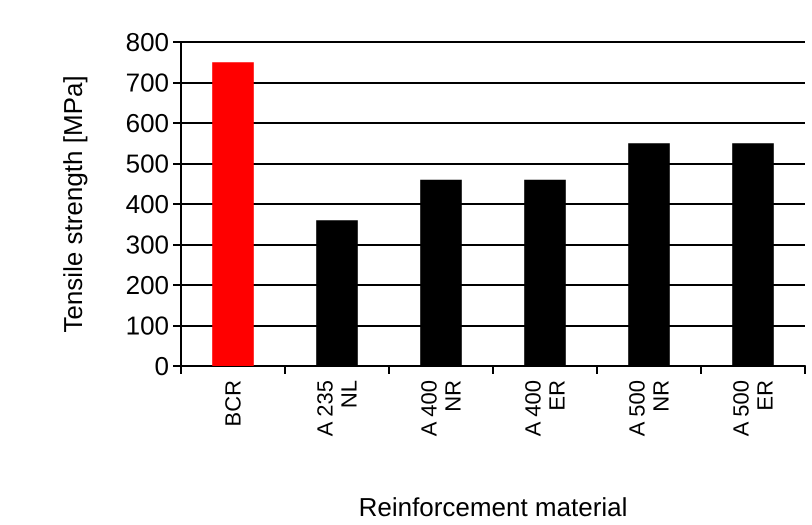 The height and width of the screenshot is (525, 812). I want to click on x-axis-title: Reinforcement material, so click(493, 507).